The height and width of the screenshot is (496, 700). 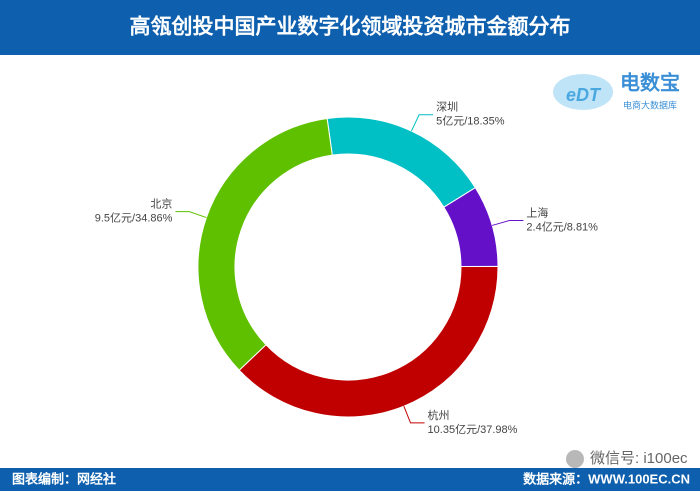 What do you see at coordinates (606, 478) in the screenshot?
I see `footer-right: 数据来源：WWW.100EC.CN` at bounding box center [606, 478].